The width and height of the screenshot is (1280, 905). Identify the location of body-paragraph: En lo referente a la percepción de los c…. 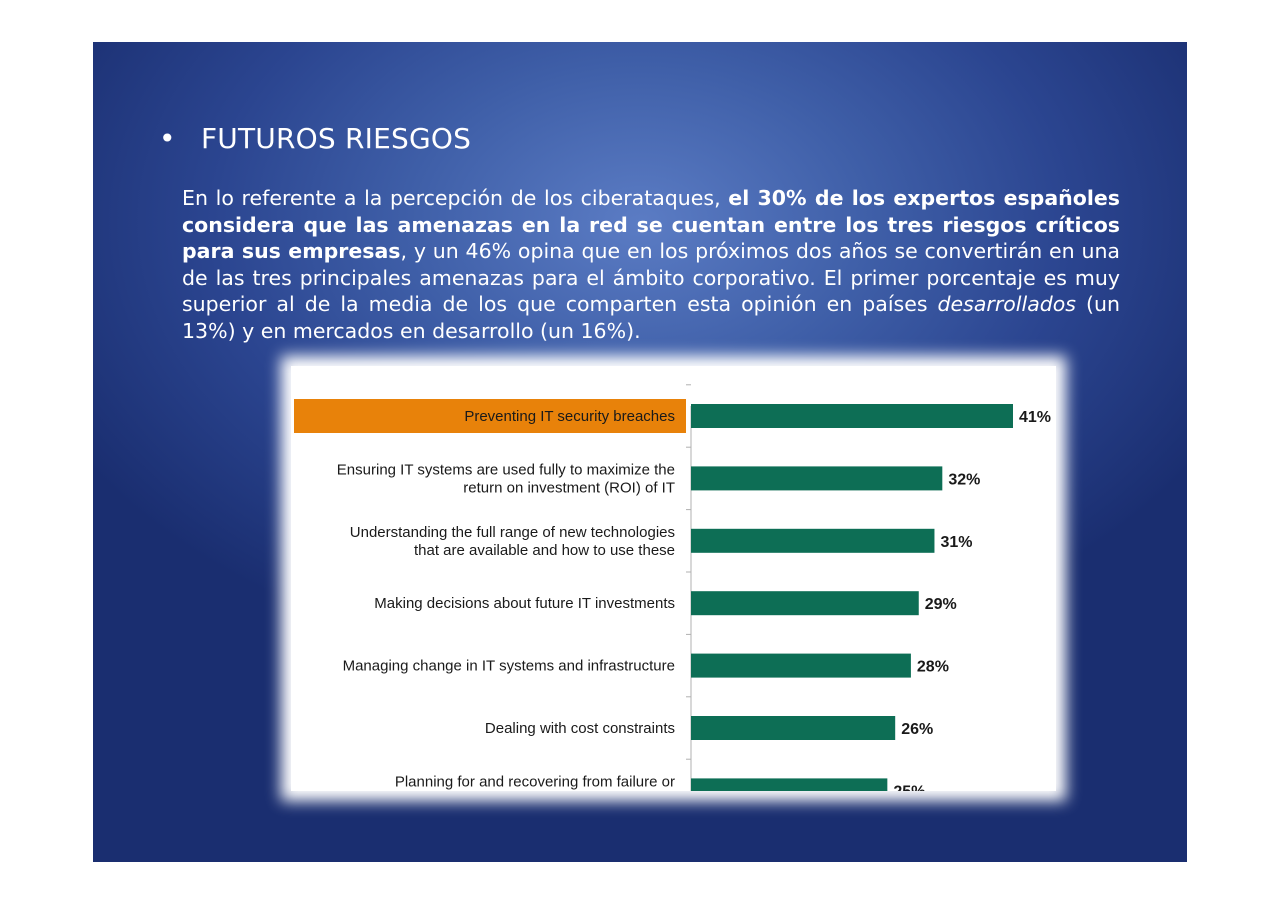
(651, 264).